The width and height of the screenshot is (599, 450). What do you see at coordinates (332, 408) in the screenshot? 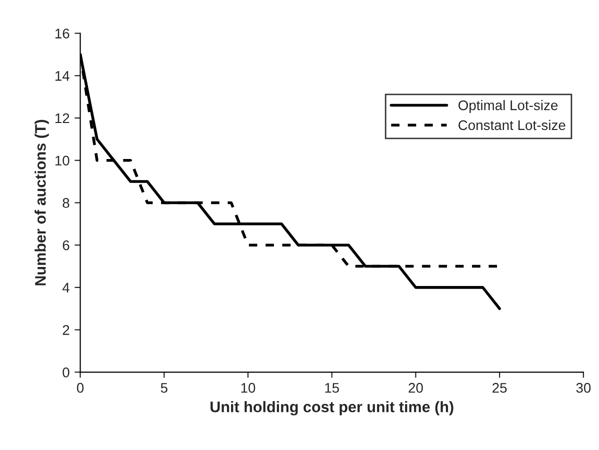
I see `x-axis-title: Unit holding cost per unit time (h)` at bounding box center [332, 408].